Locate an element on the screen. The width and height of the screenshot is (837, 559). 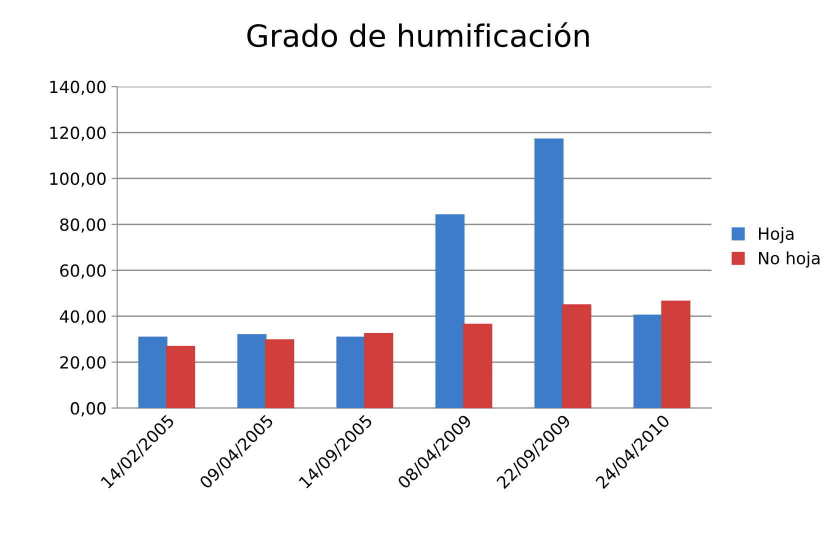
y-tick-label: 20,00 is located at coordinates (83, 363).